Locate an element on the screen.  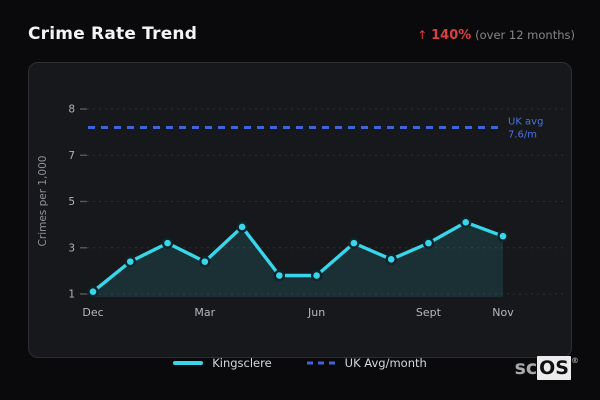
y-axis-title: Crimes per 1,000 is located at coordinates (43, 201).